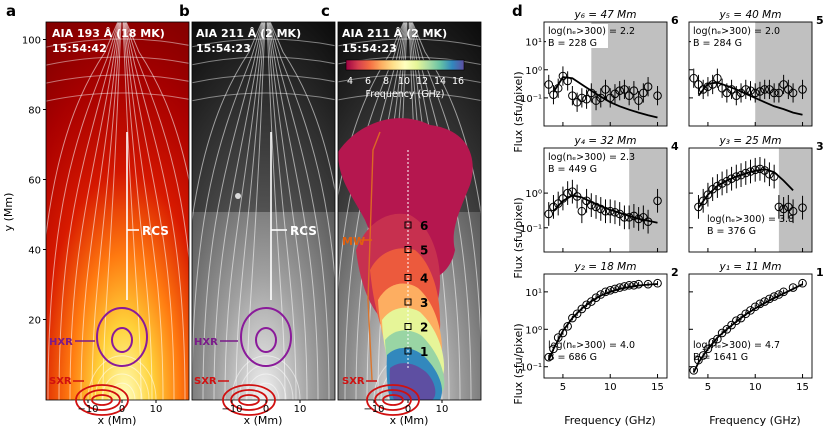 The width and height of the screenshot is (831, 428). Describe the element at coordinates (60, 381) in the screenshot. I see `sxr-label-a: SXR` at that location.